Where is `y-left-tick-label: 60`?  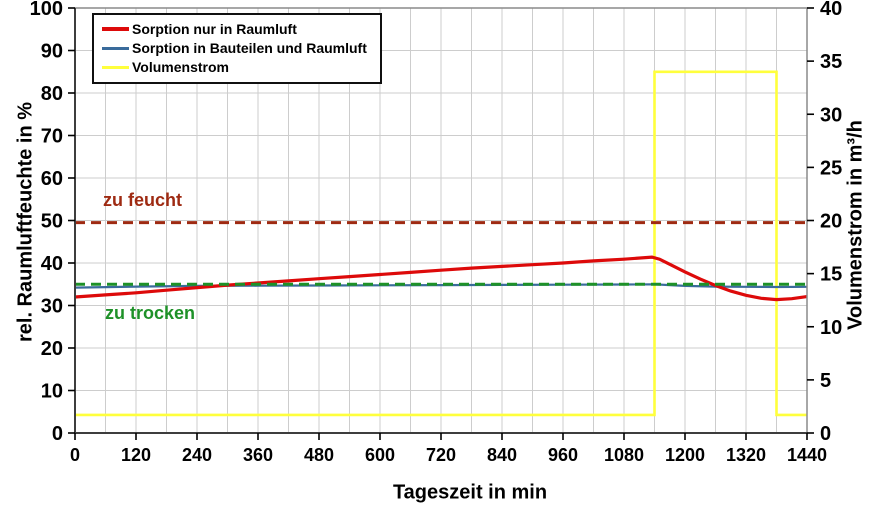
y-left-tick-label: 60 is located at coordinates (52, 179).